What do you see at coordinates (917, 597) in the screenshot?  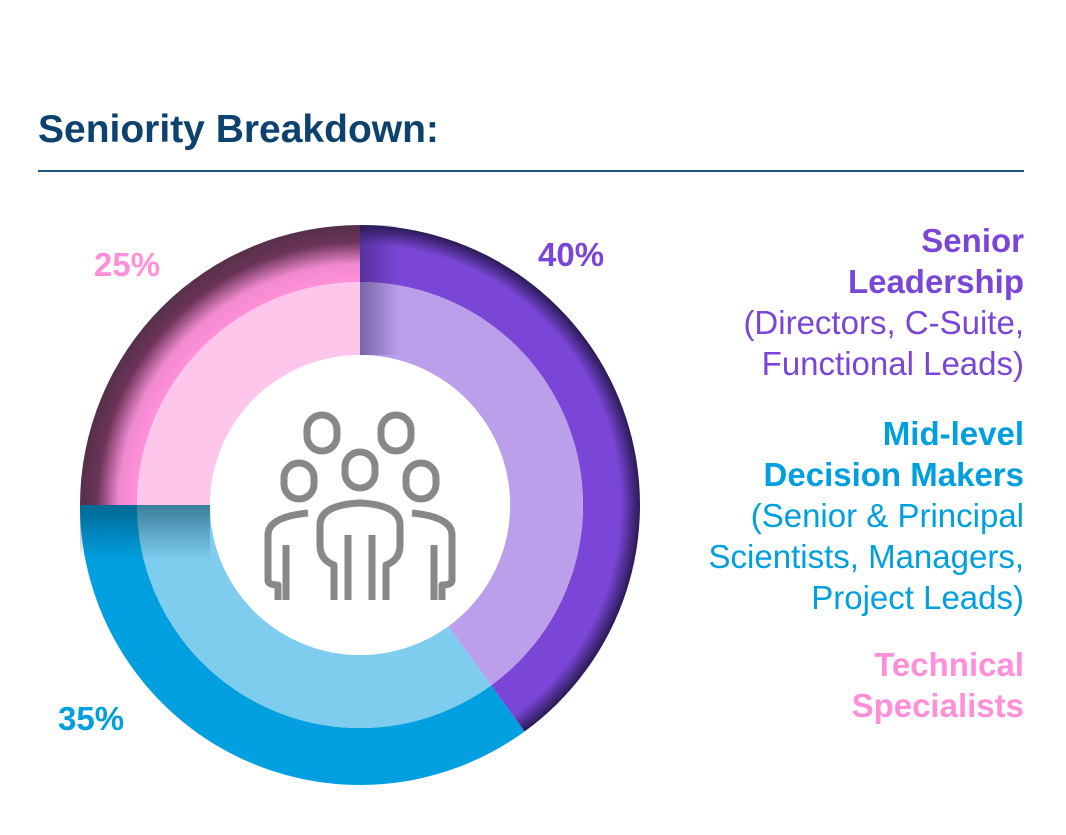 I see `legend-mid-desc-3: Project Leads)` at bounding box center [917, 597].